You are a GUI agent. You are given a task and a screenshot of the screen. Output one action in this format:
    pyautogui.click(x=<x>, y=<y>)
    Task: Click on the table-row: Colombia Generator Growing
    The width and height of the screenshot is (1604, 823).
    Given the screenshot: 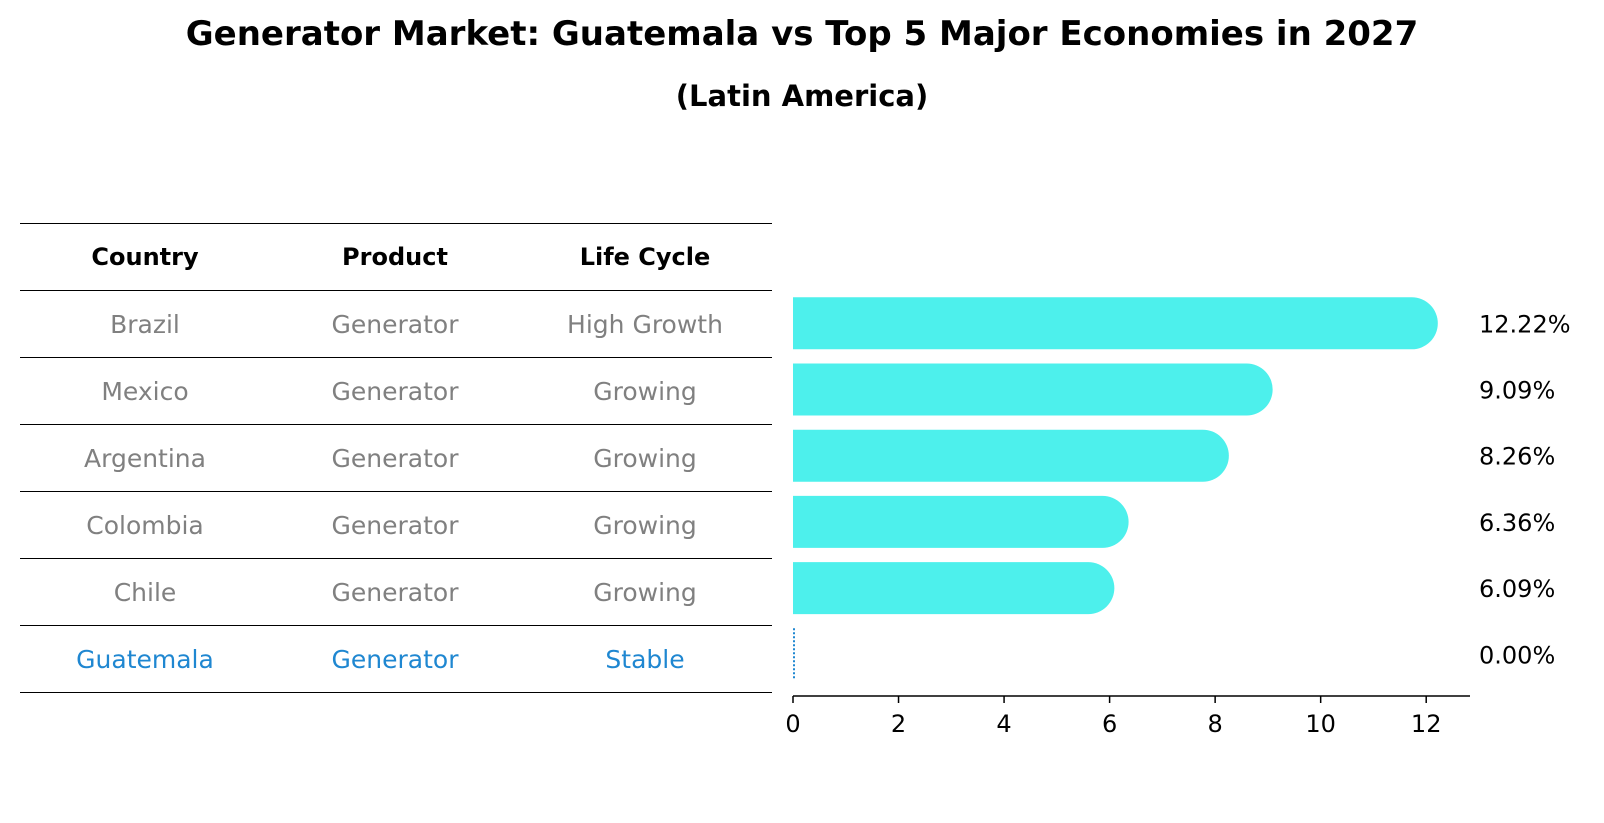 What is the action you would take?
    pyautogui.click(x=396, y=525)
    